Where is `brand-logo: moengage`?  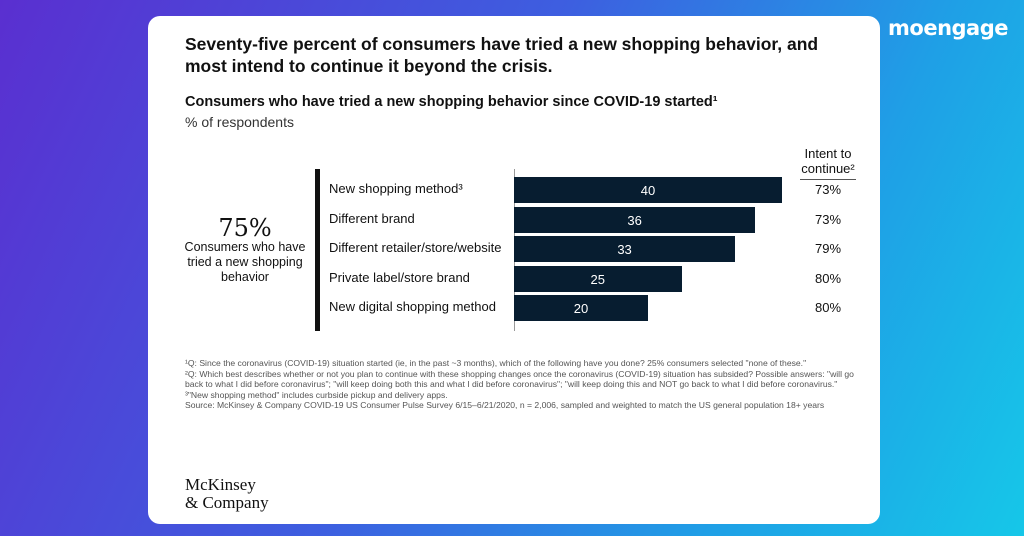
brand-logo: moengage is located at coordinates (948, 28).